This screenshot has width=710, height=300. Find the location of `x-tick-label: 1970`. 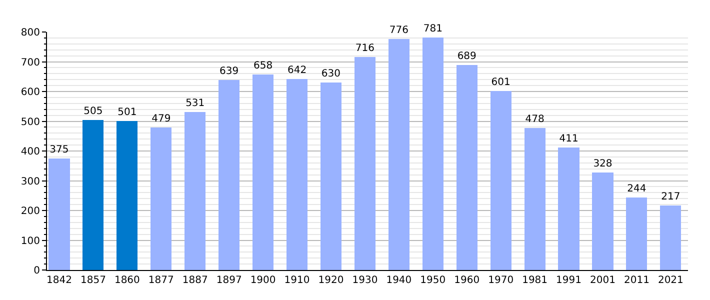

x-tick-label: 1970 is located at coordinates (501, 280).